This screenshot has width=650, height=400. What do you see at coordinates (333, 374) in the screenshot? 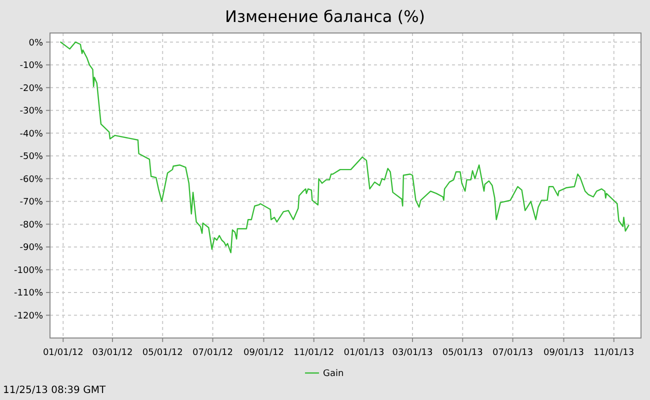
I see `legend-label: Gain` at bounding box center [333, 374].